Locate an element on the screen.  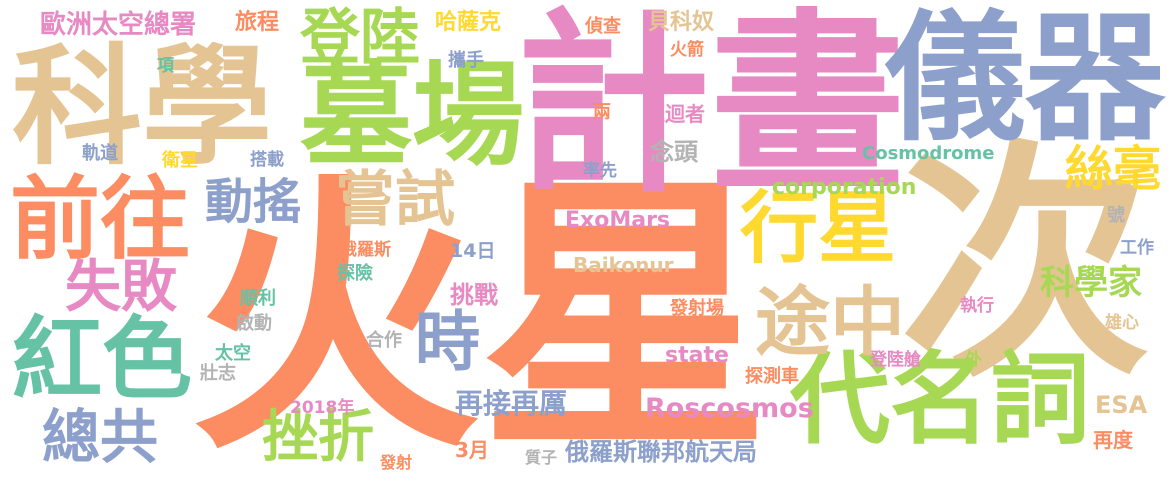
word-cuo-zhe: 挫折 is located at coordinates (318, 437).